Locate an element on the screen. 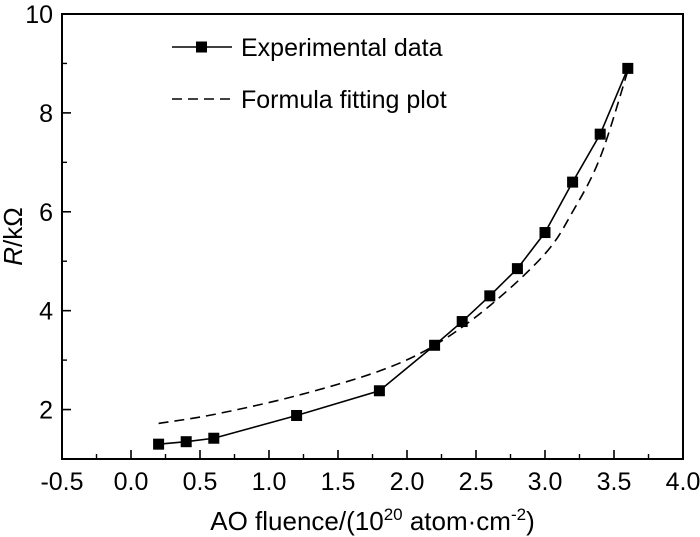 The width and height of the screenshot is (700, 537). x-tick-label: 3.0 is located at coordinates (545, 482).